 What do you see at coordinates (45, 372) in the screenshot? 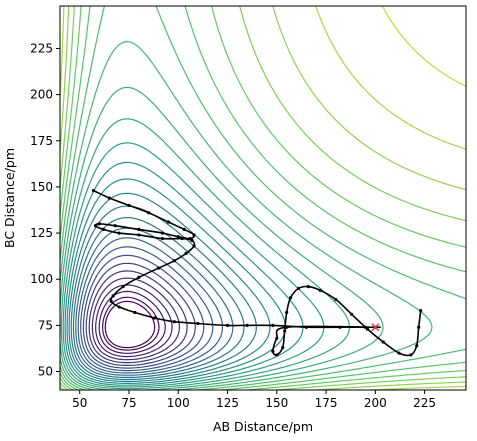
I see `y-tick-label: 50` at bounding box center [45, 372].